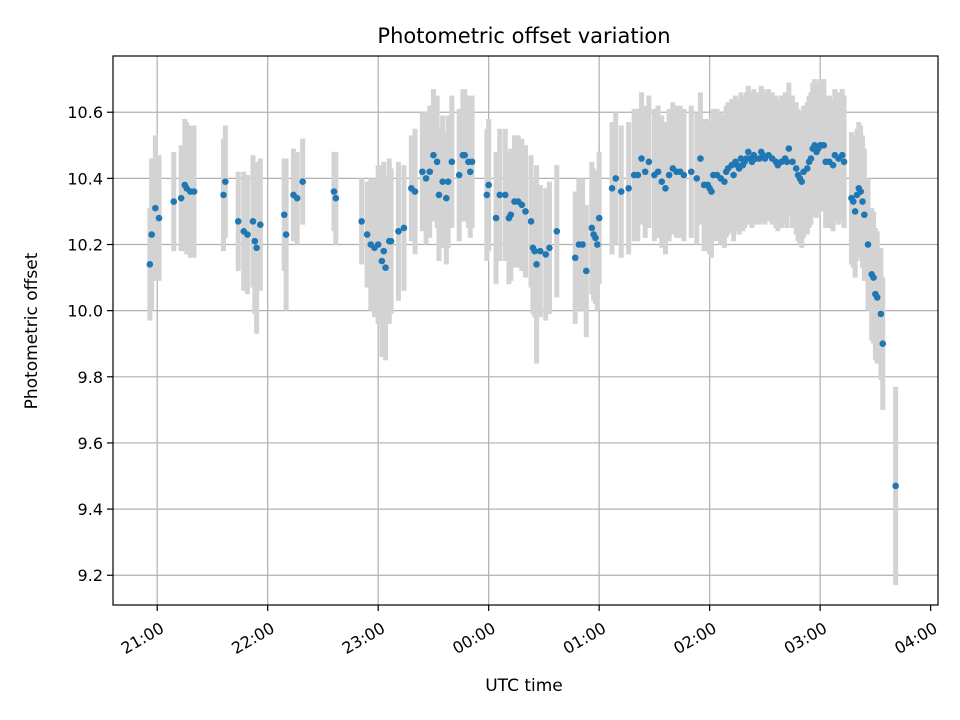 The image size is (960, 720). What do you see at coordinates (915, 638) in the screenshot?
I see `x-tick-label: 04:00` at bounding box center [915, 638].